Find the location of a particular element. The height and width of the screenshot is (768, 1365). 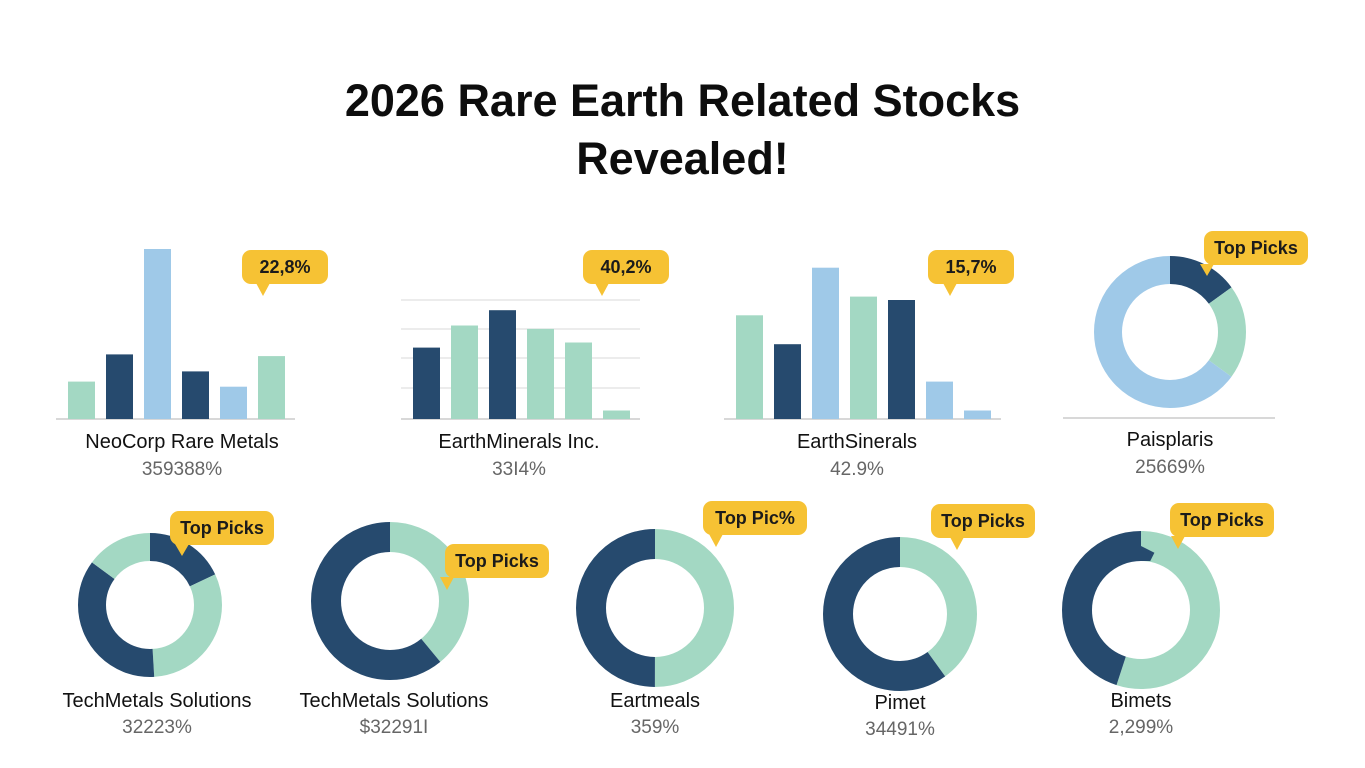

top-picks-badge: 40,2% is located at coordinates (626, 273).